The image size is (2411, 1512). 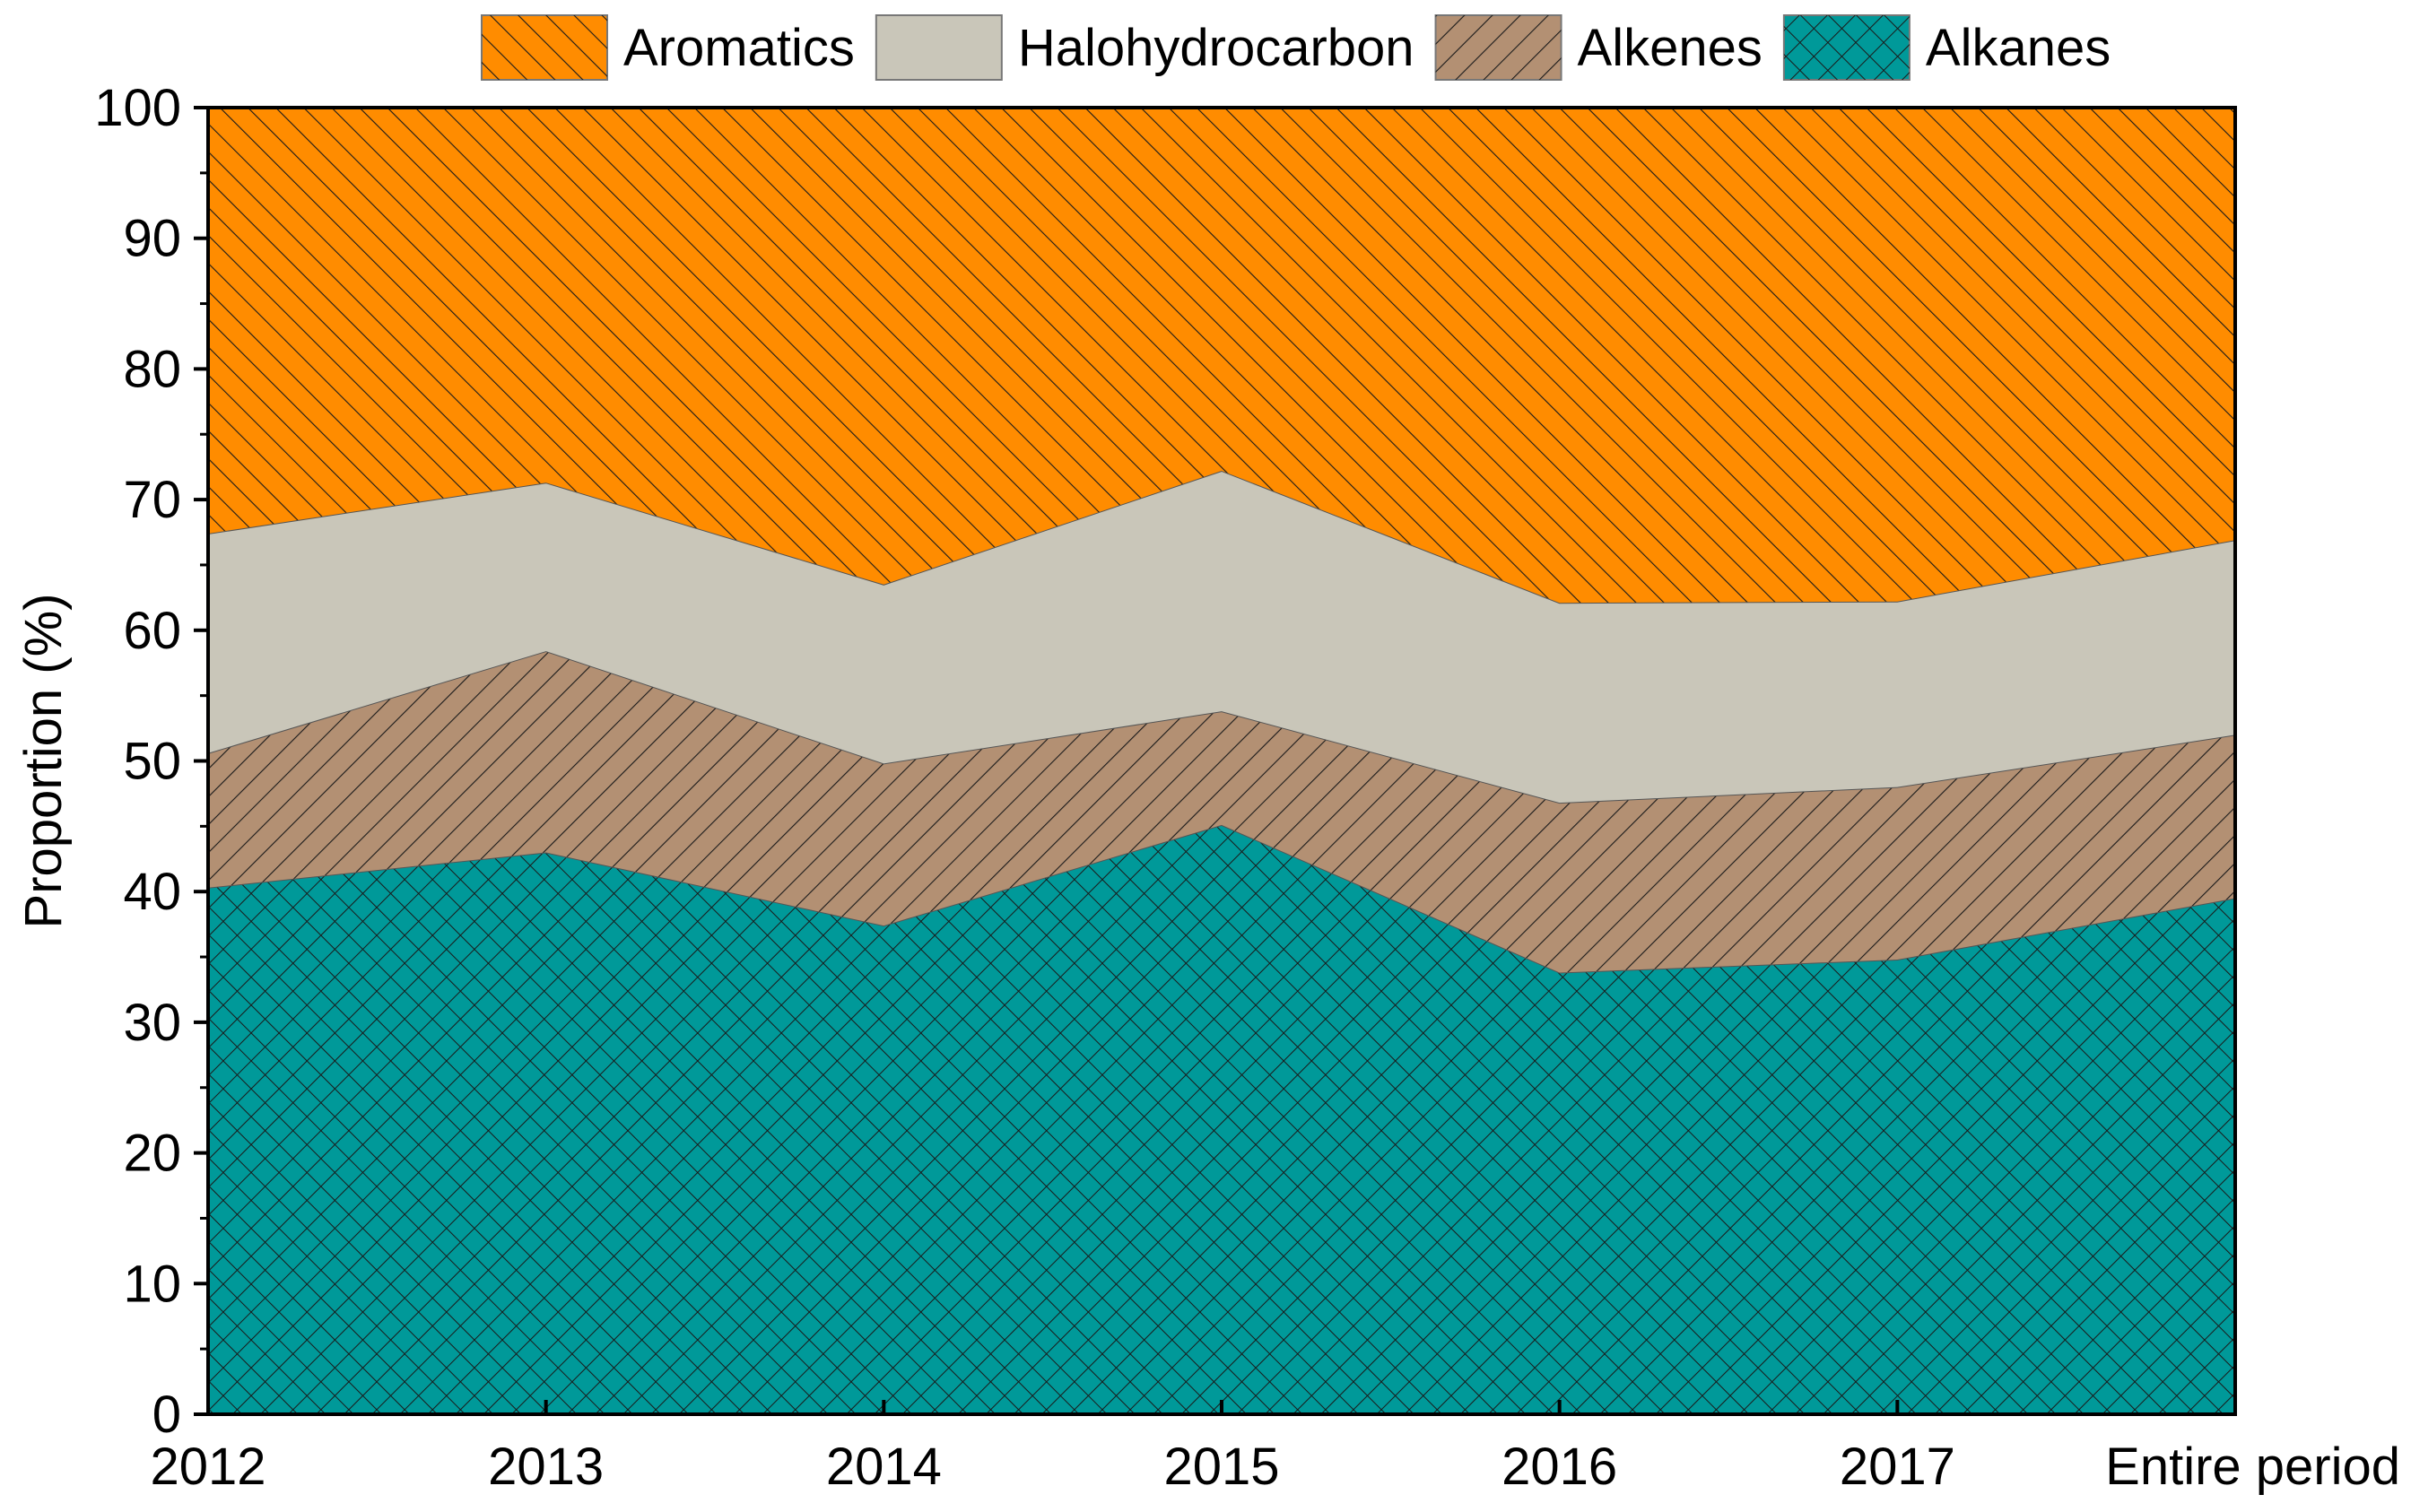 I want to click on legend-item-halohydrocarbon: Halohydrocarbon, so click(x=1144, y=47).